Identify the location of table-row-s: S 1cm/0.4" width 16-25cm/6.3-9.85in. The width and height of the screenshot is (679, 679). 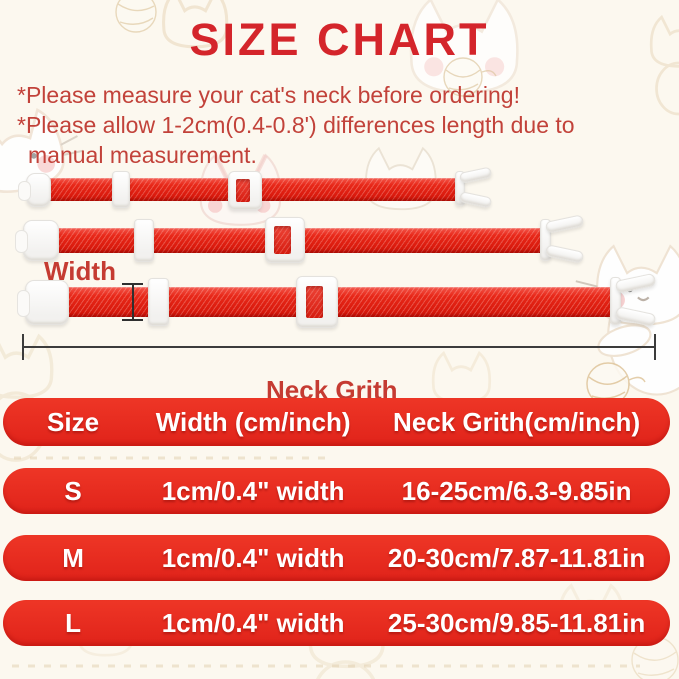
(336, 491).